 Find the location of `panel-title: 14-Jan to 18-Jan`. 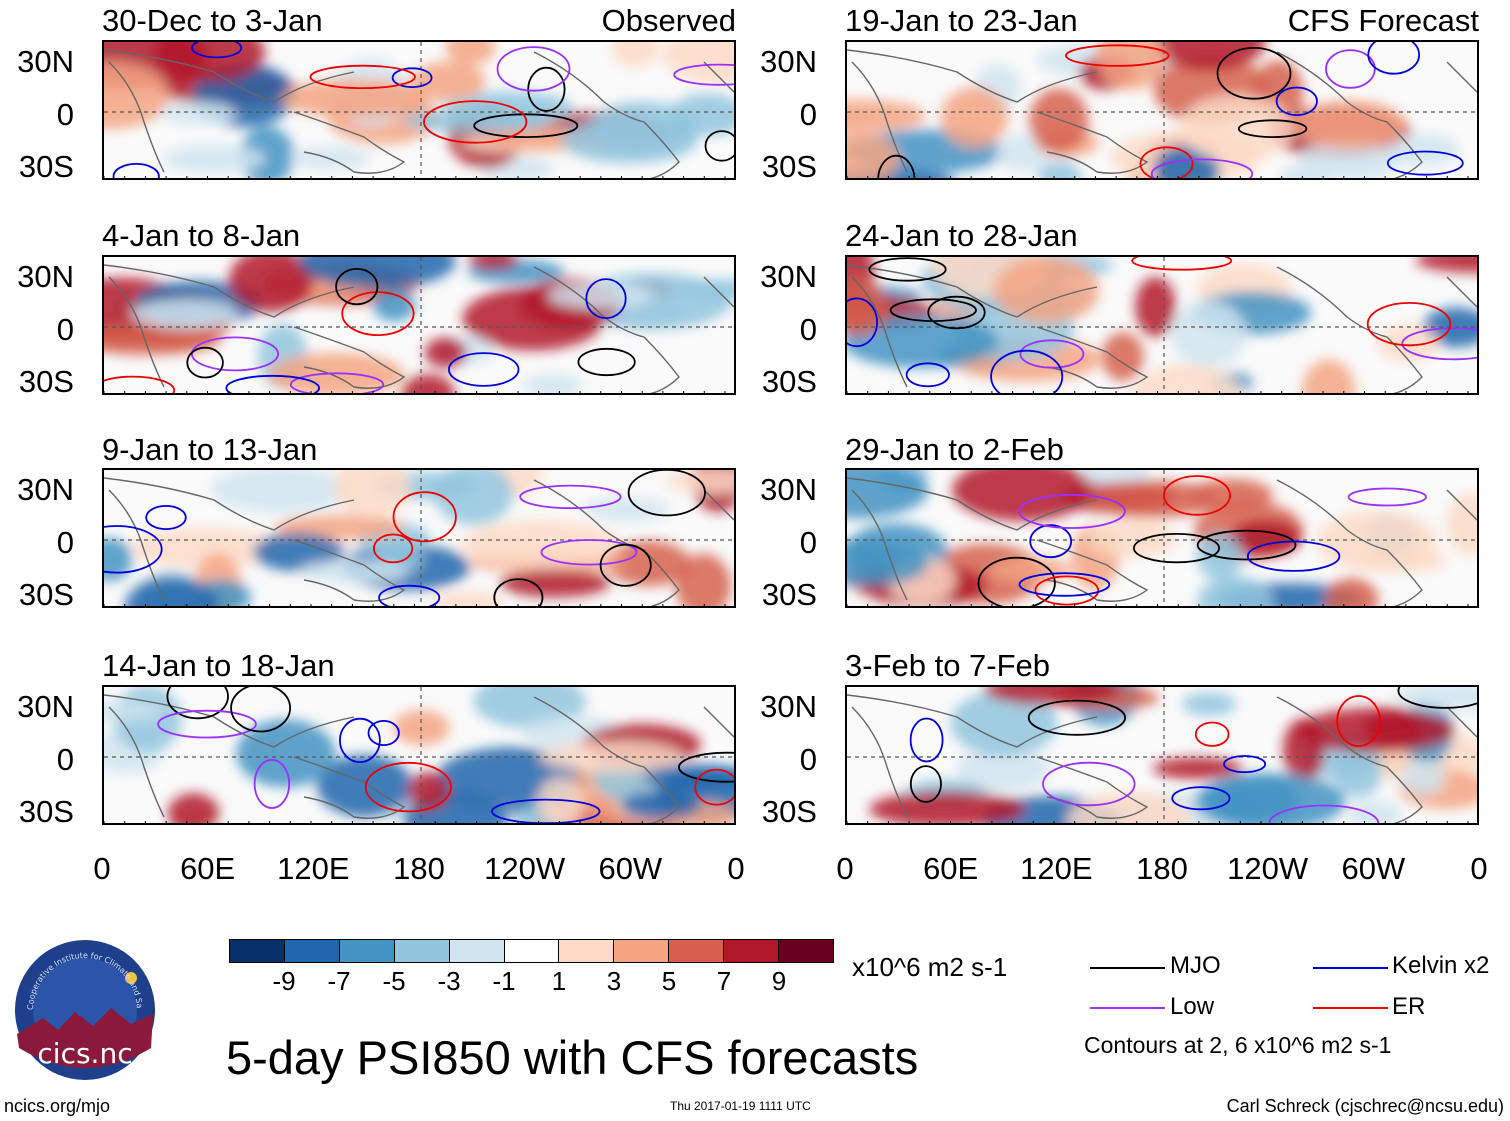

panel-title: 14-Jan to 18-Jan is located at coordinates (218, 665).